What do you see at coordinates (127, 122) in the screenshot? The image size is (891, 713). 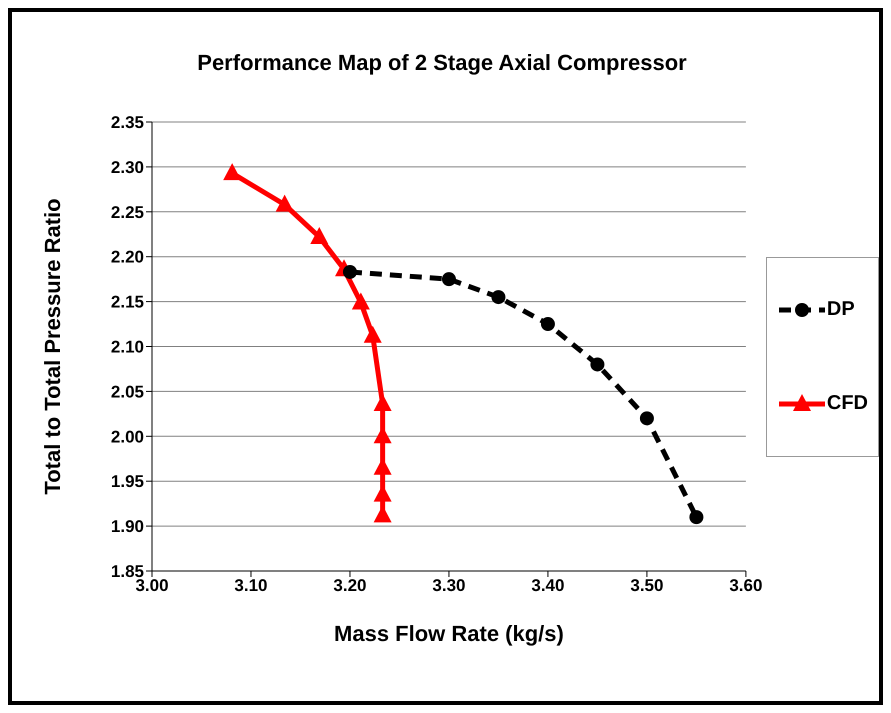 I see `y-tick-label: 2.35` at bounding box center [127, 122].